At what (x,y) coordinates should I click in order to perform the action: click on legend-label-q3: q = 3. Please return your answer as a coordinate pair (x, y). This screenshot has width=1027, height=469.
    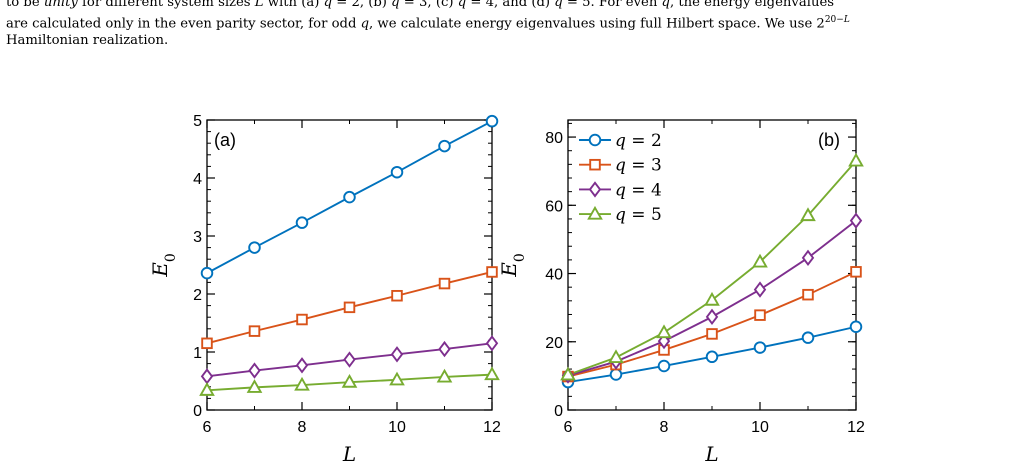
    Looking at the image, I should click on (638, 166).